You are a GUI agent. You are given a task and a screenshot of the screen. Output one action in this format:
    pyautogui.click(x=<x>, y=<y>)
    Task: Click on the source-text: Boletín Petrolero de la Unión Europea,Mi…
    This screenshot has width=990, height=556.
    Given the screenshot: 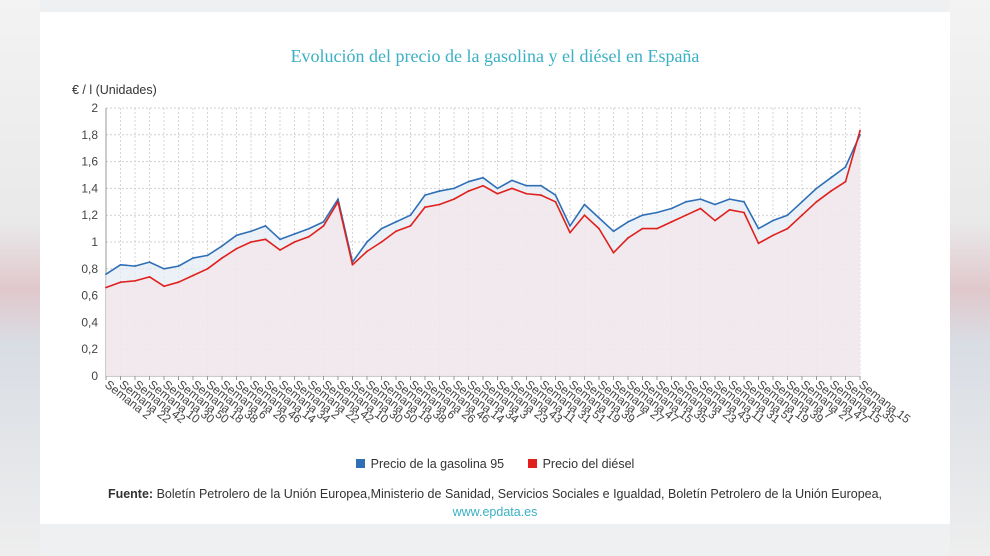 What is the action you would take?
    pyautogui.click(x=519, y=494)
    